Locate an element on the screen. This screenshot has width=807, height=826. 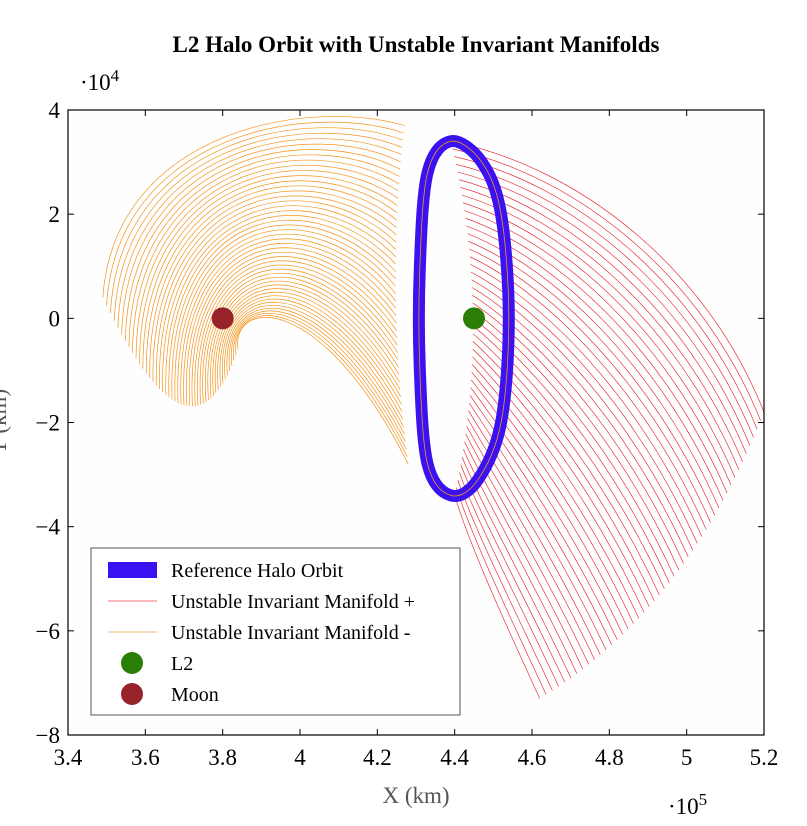
legend-marker-l2 is located at coordinates (132, 663).